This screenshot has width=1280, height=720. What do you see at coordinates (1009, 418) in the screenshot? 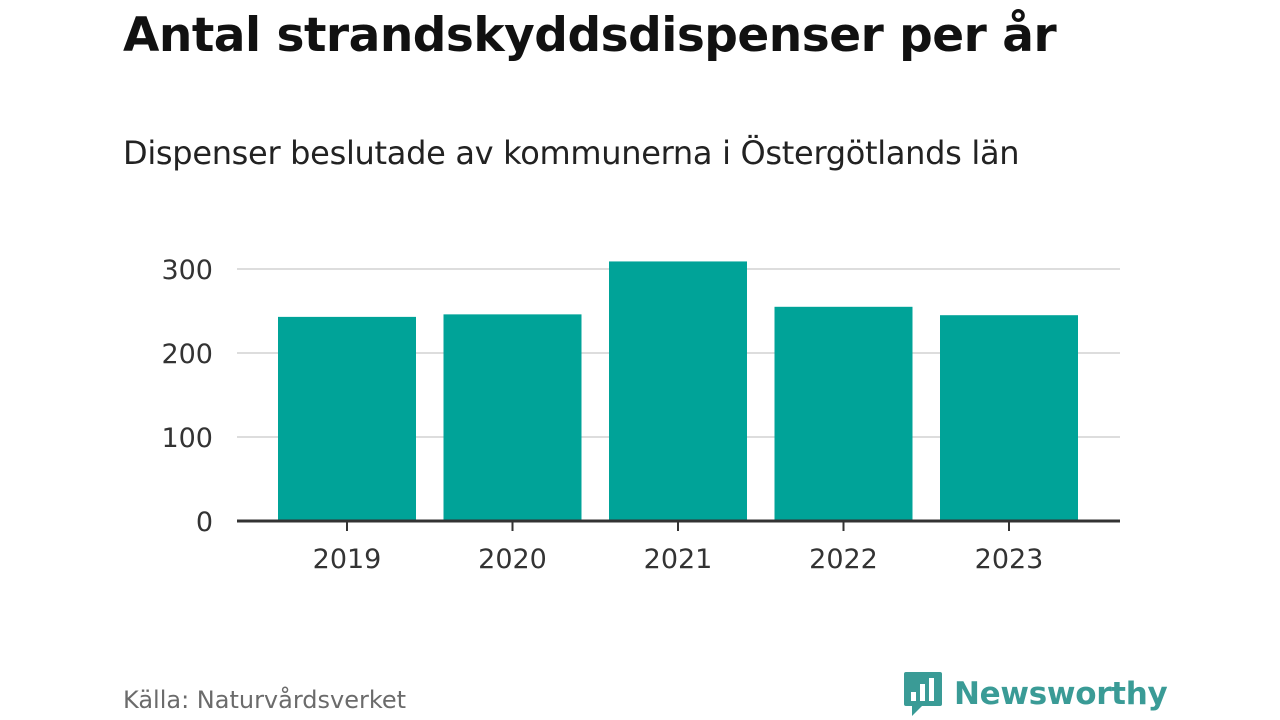
I see `bar-2023` at bounding box center [1009, 418].